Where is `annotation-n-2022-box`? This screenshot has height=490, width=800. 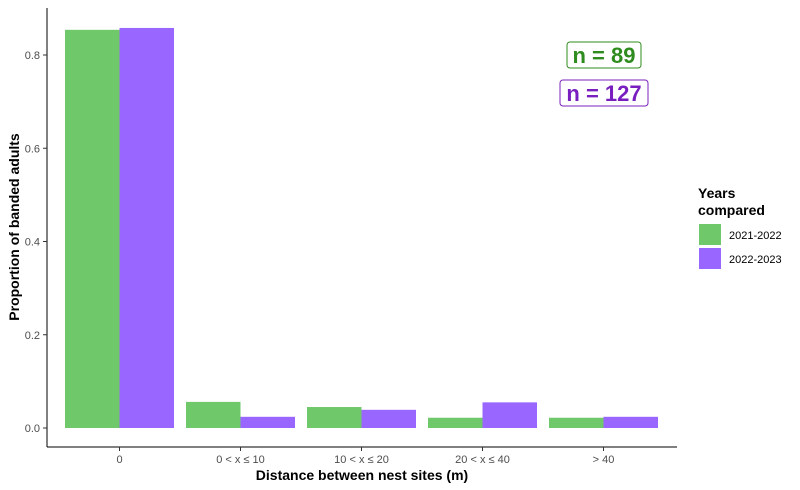 annotation-n-2022-box is located at coordinates (604, 93).